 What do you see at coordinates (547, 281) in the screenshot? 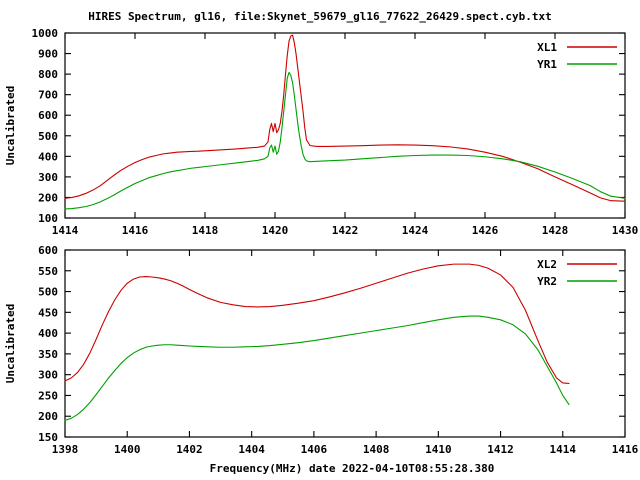
I see `legend-label-yr2: YR2` at bounding box center [547, 281].